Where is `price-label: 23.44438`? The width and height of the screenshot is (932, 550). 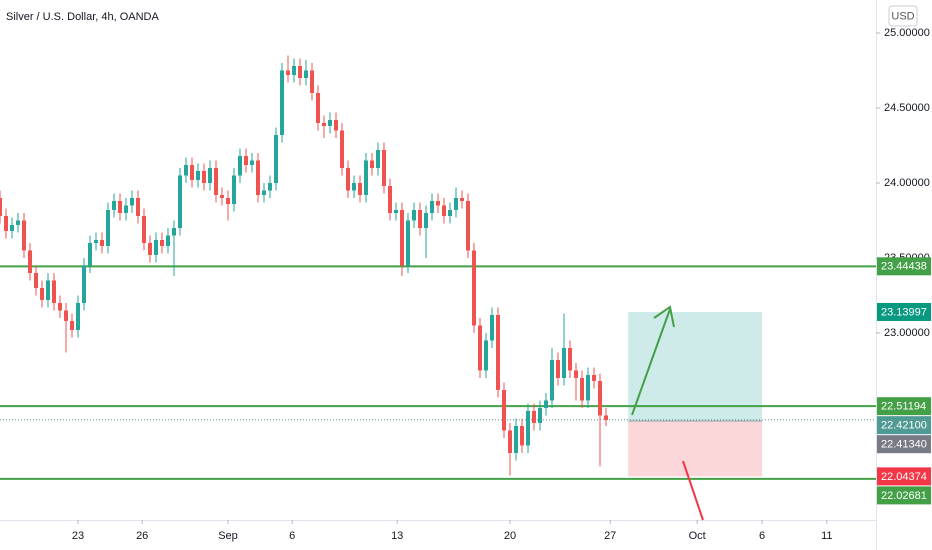
price-label: 23.44438 is located at coordinates (904, 266).